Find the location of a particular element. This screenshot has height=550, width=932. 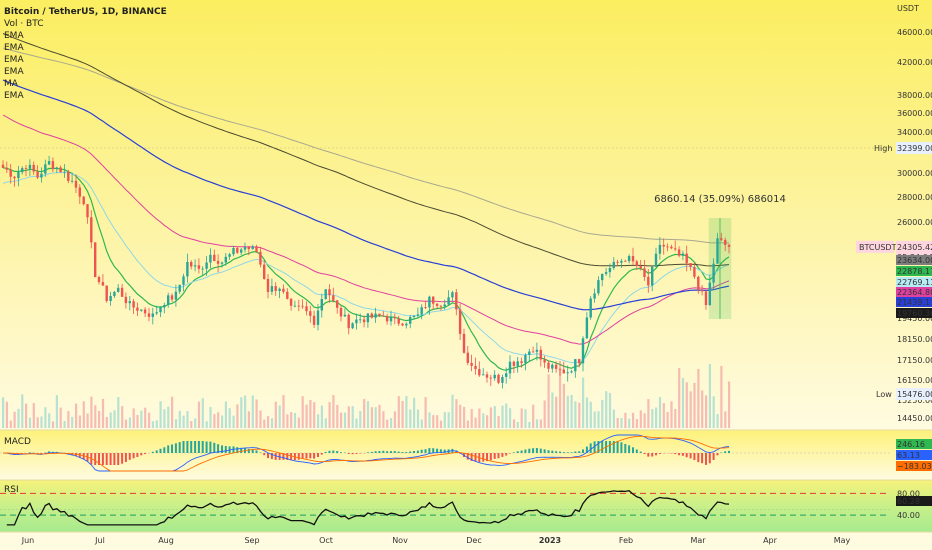

symbol-title: Bitcoin / TetherUS, 1D, BINANCE is located at coordinates (85, 12).